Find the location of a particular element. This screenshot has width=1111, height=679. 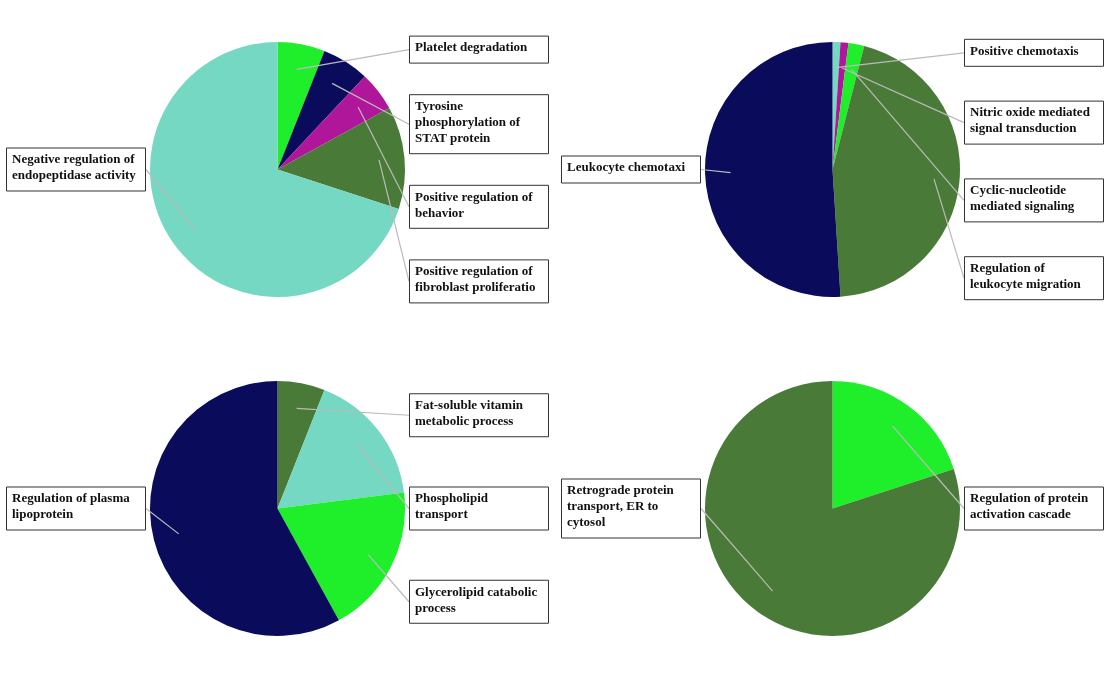

slice-label: Fat-soluble vitamin metabolic process is located at coordinates (469, 413).